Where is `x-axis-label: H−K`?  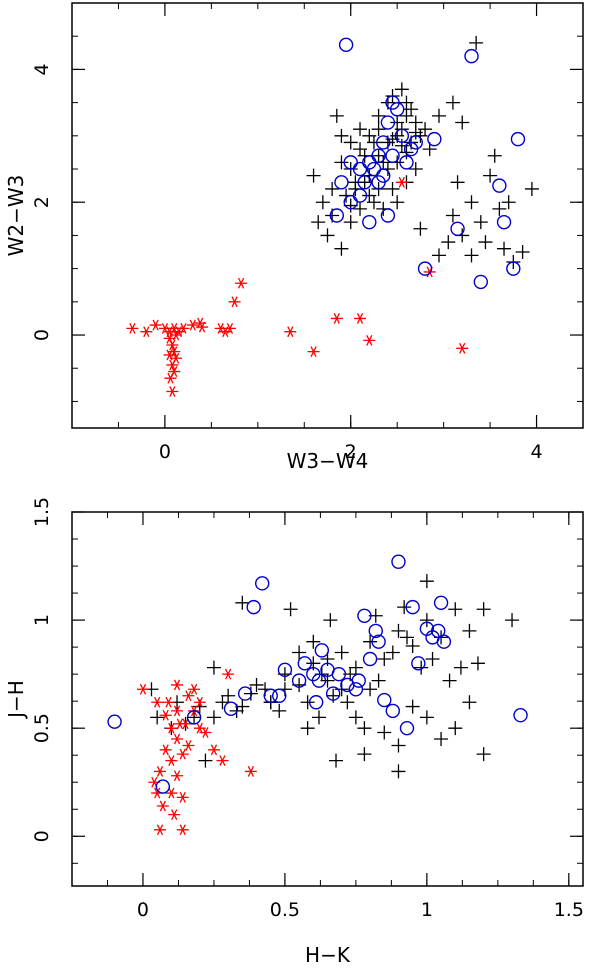
x-axis-label: H−K is located at coordinates (328, 955).